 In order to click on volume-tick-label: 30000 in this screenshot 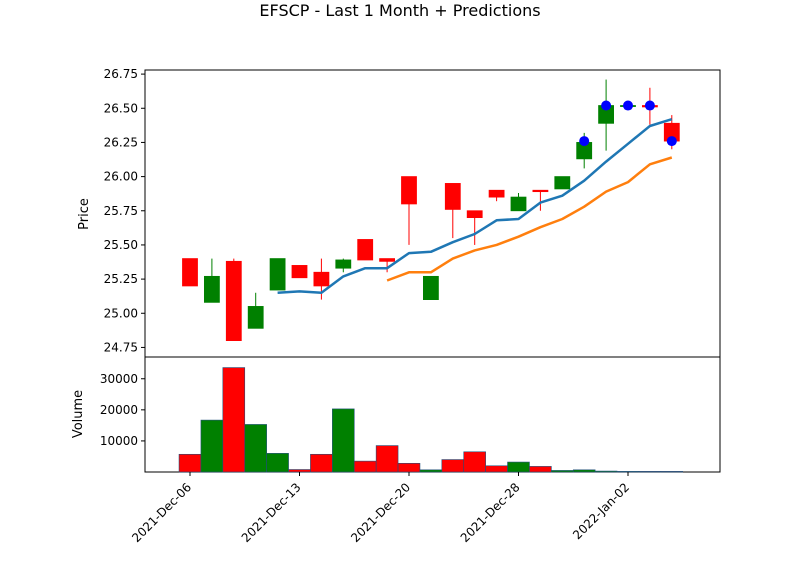, I will do `click(119, 379)`.